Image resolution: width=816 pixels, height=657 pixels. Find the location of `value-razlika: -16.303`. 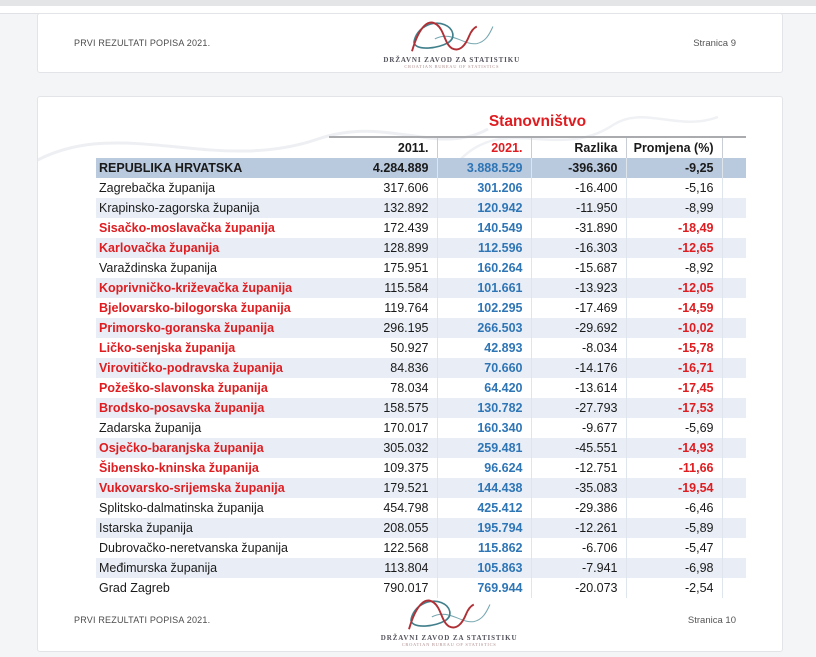

value-razlika: -16.303 is located at coordinates (579, 248).